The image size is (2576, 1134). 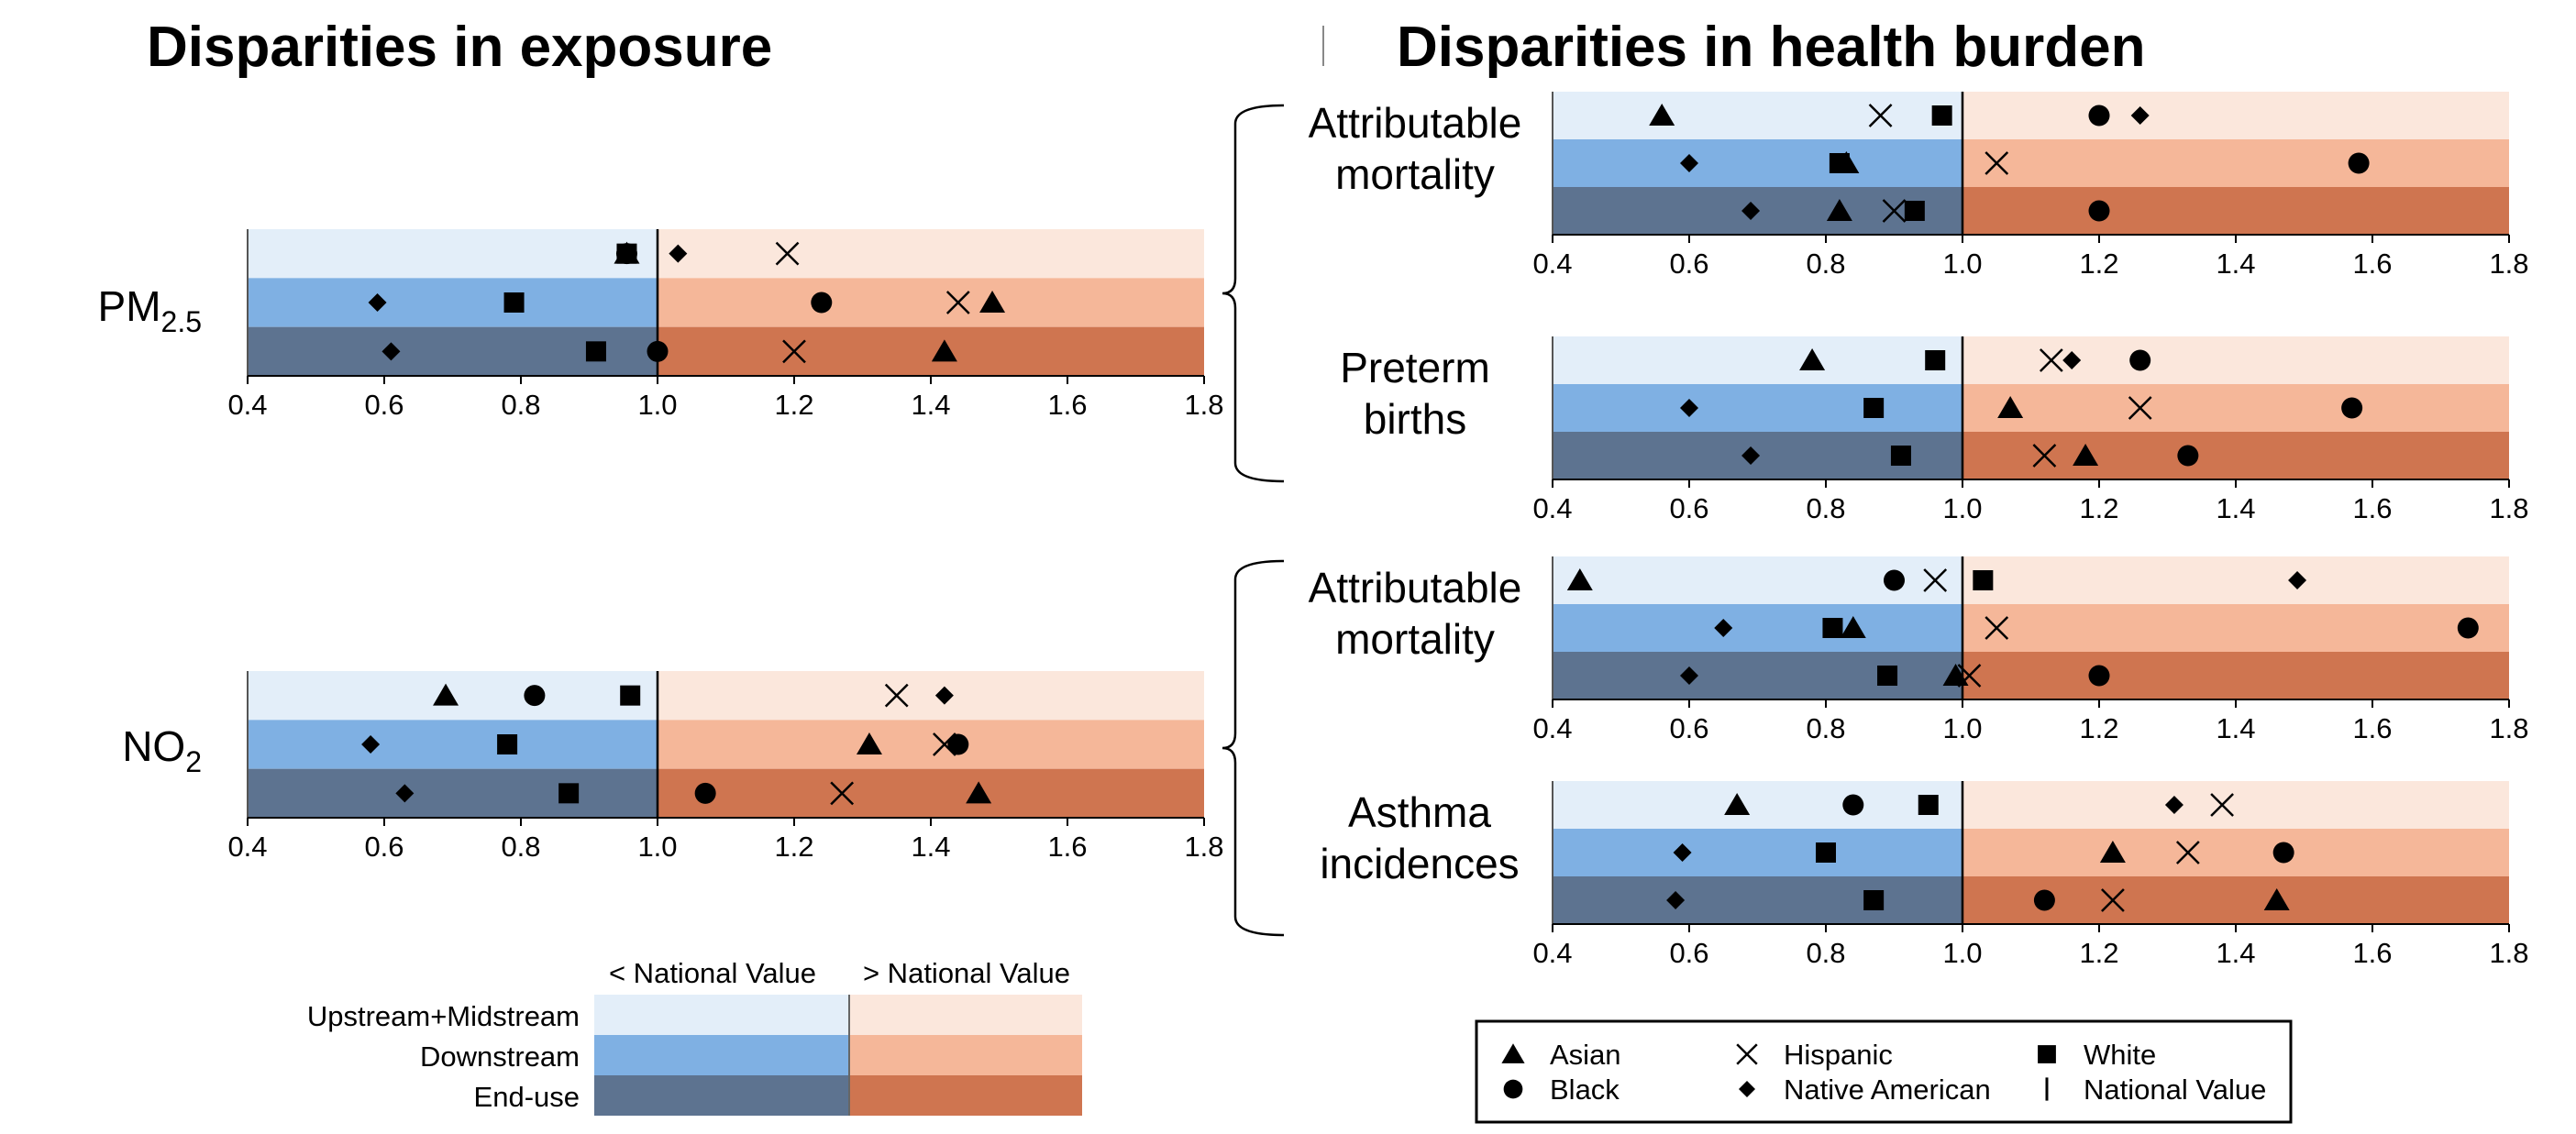 I want to click on panel-label: Preterm births, so click(x=1415, y=394).